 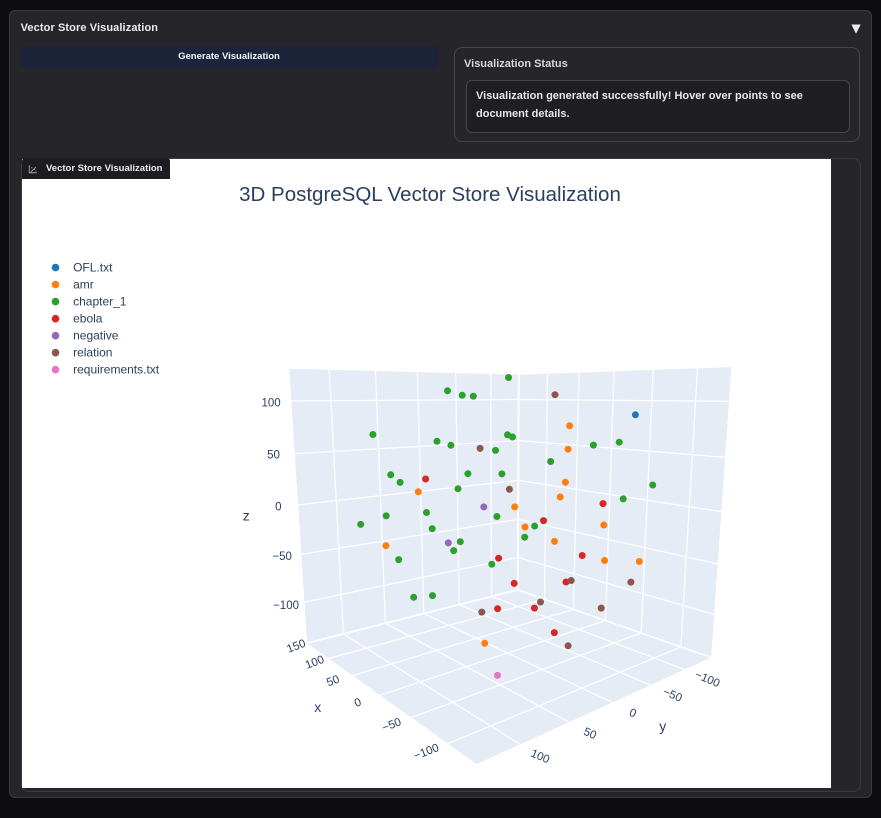 I want to click on svg-text: z, so click(x=245, y=515).